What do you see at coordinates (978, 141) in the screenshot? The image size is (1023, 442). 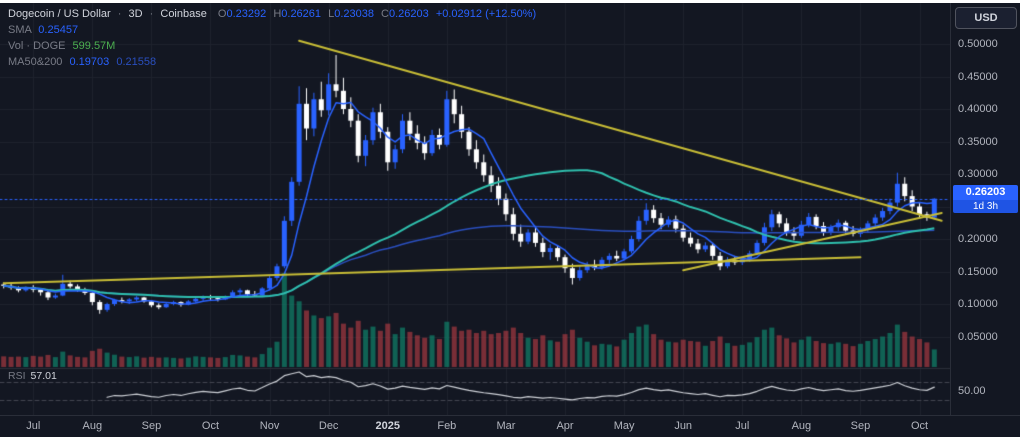 I see `price-axis-label: 0.35000` at bounding box center [978, 141].